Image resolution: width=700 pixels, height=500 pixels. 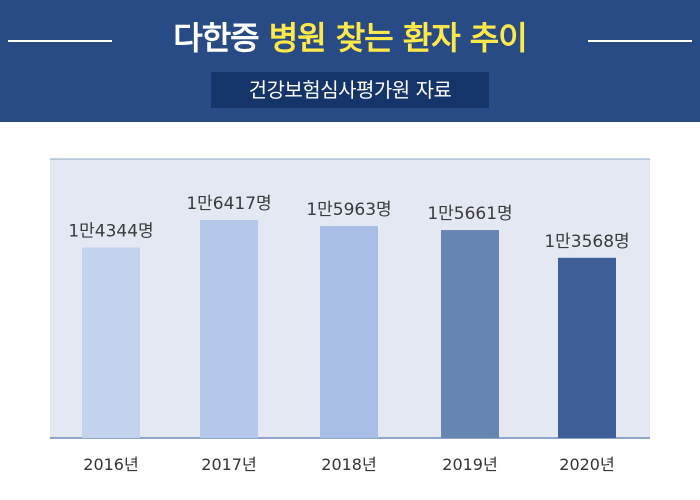 I want to click on x-tick-label-3: 2019년, so click(x=469, y=464).